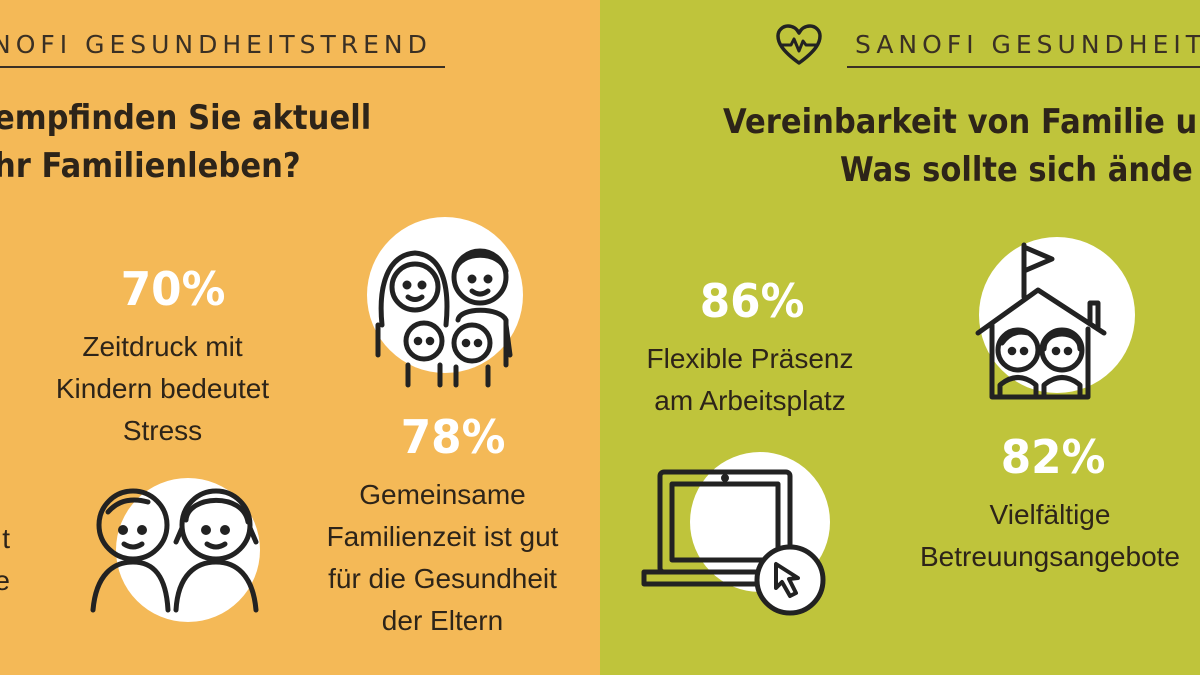  Describe the element at coordinates (960, 122) in the screenshot. I see `title-line-1-right: Vereinbarkeit von Familie u` at that location.